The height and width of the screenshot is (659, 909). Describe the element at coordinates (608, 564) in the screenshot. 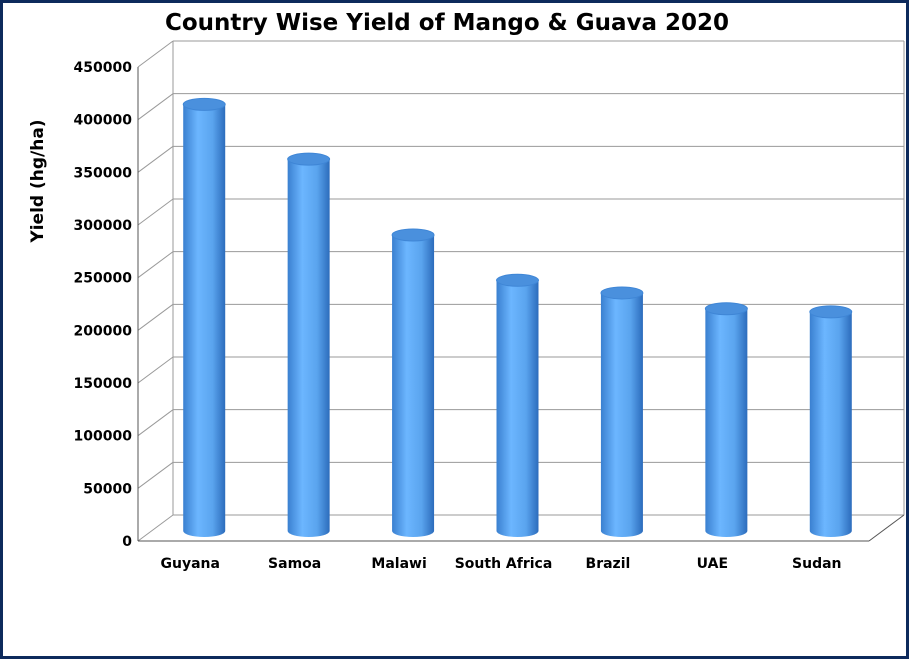

I see `x-tick-label: Brazil` at that location.